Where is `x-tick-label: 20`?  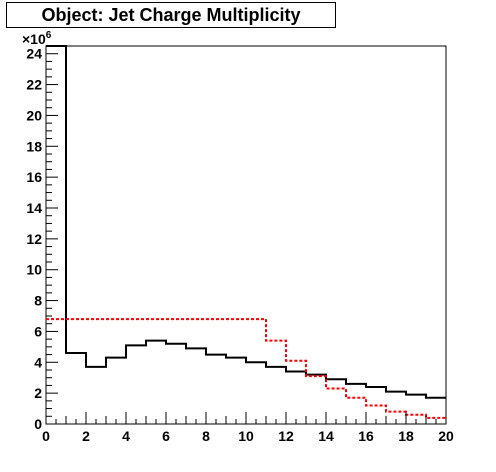
x-tick-label: 20 is located at coordinates (446, 436).